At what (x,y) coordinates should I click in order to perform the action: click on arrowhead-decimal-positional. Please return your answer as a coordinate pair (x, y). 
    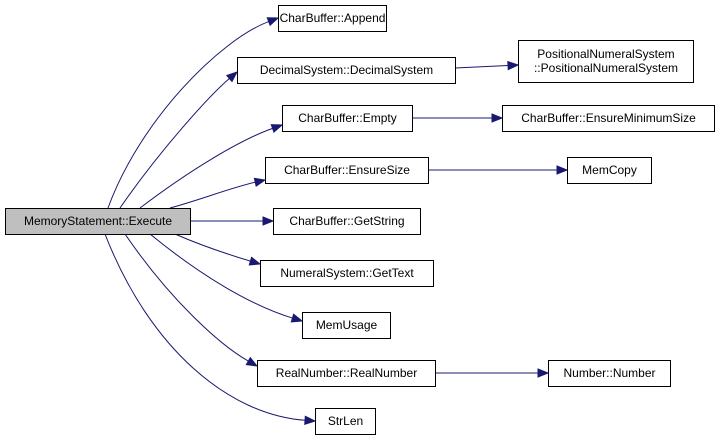
    Looking at the image, I should click on (513, 65).